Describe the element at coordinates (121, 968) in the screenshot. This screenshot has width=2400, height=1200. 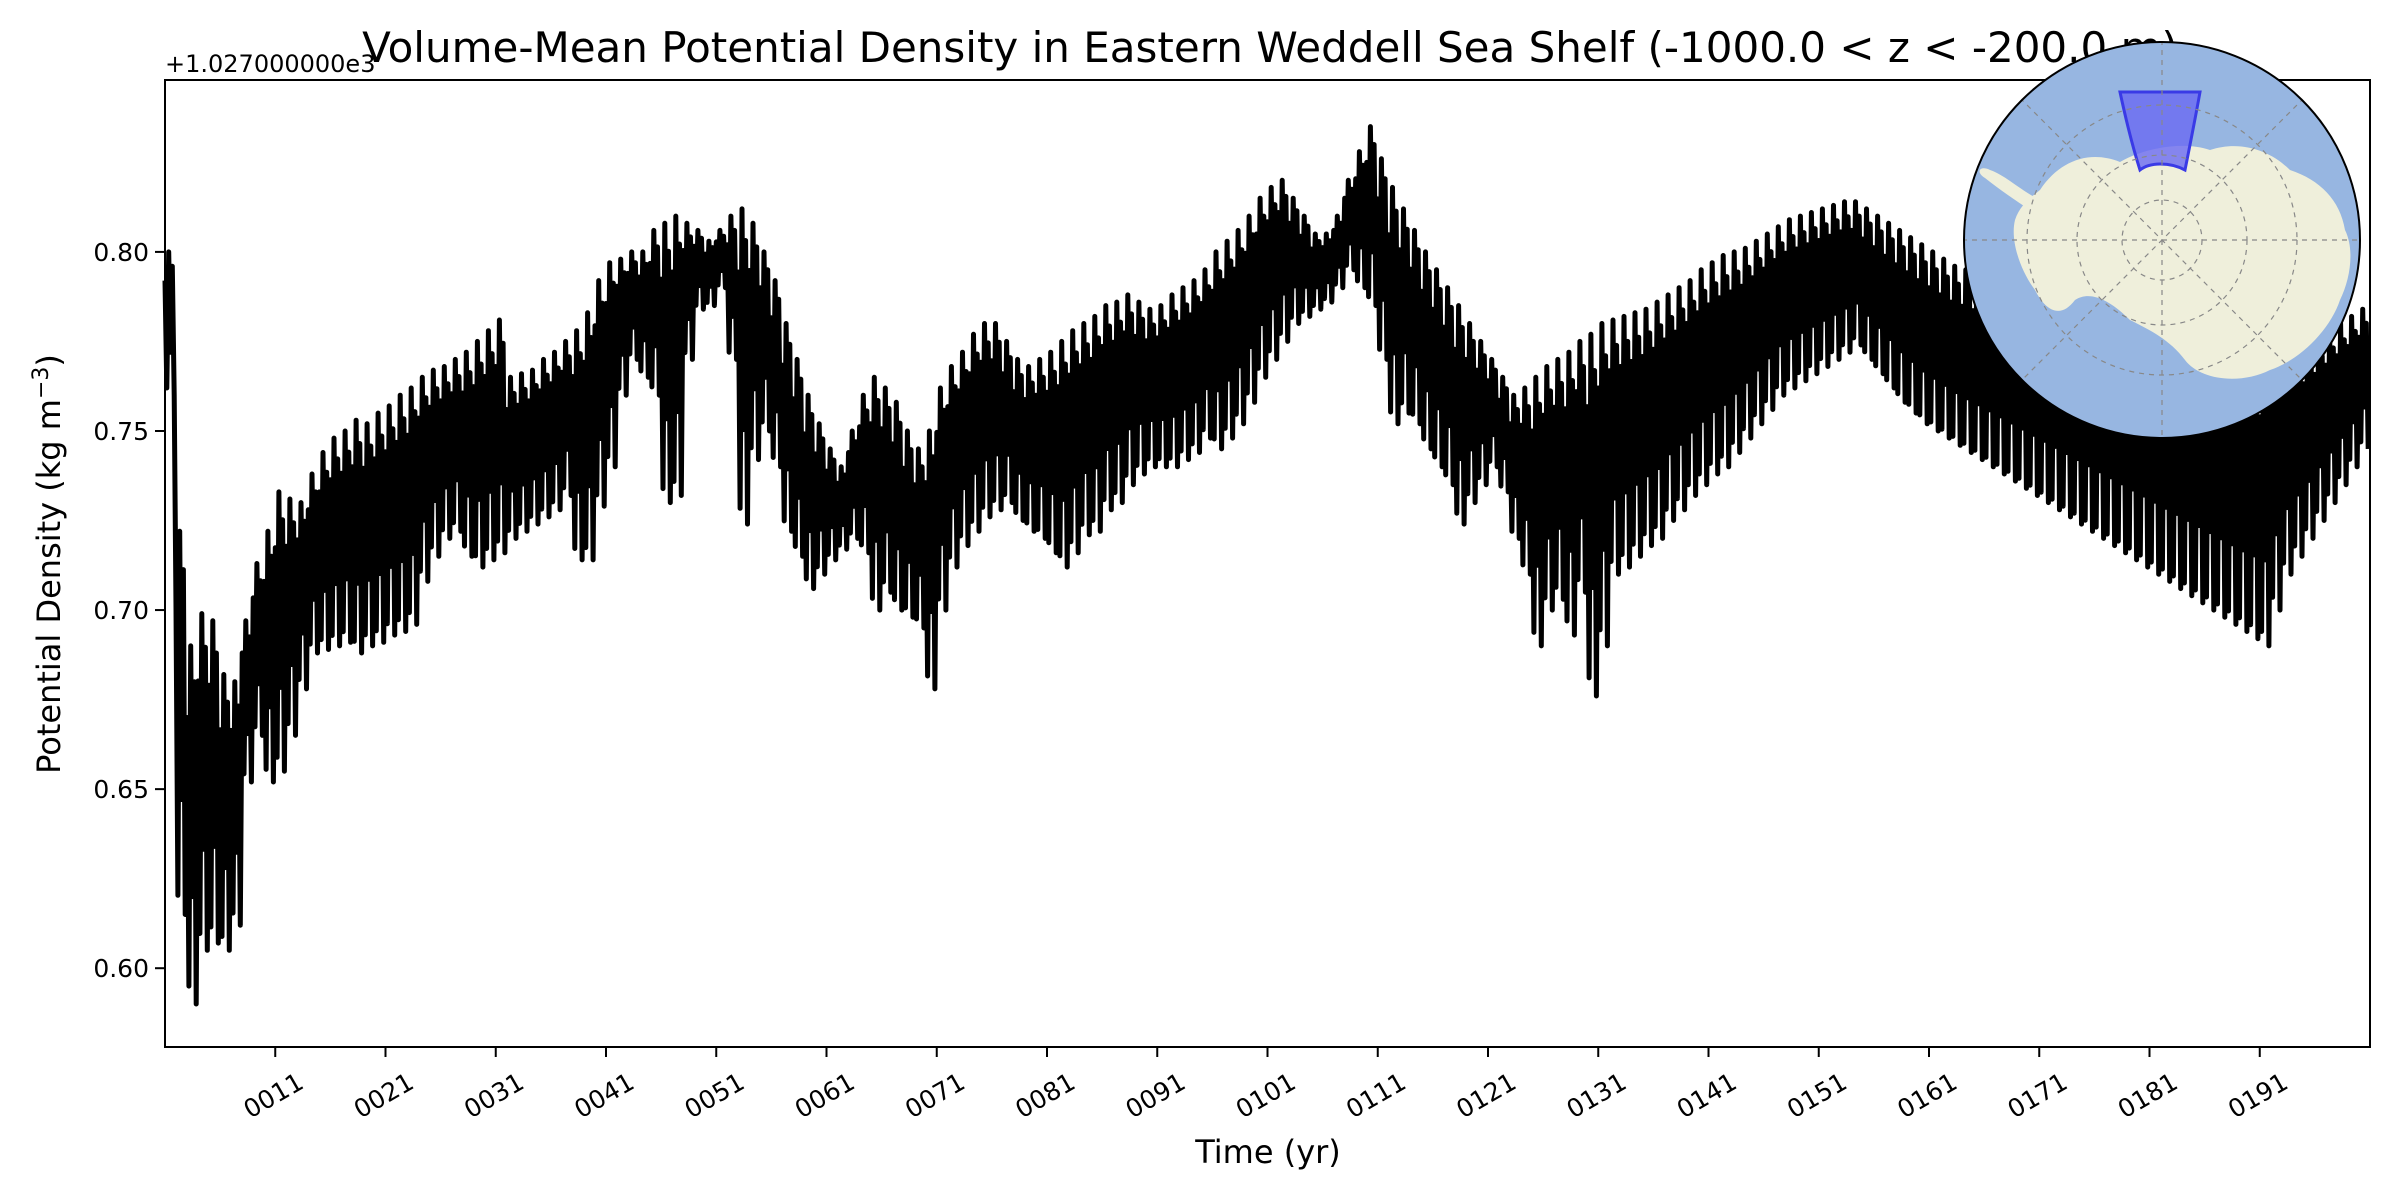
I see `y-tick-label: 0.60` at that location.